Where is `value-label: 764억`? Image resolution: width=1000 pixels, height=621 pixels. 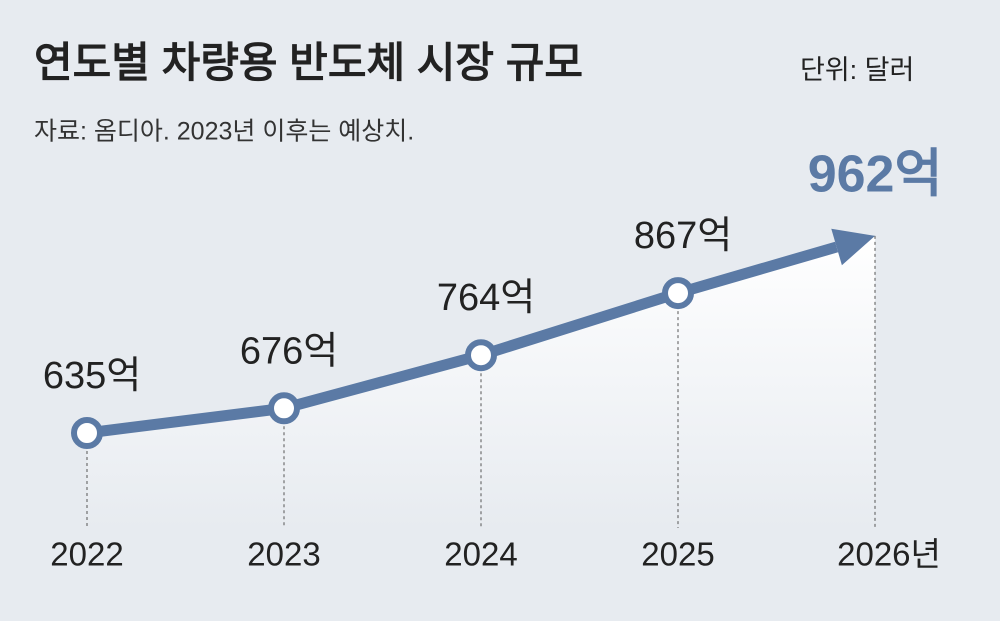 value-label: 764억 is located at coordinates (486, 298).